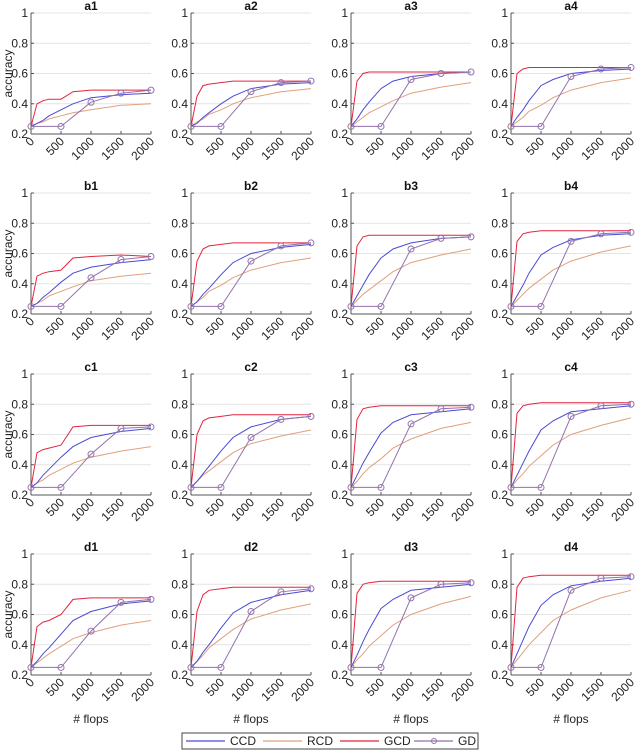  I want to click on legend: CCD RCD GCD GD, so click(330, 741).